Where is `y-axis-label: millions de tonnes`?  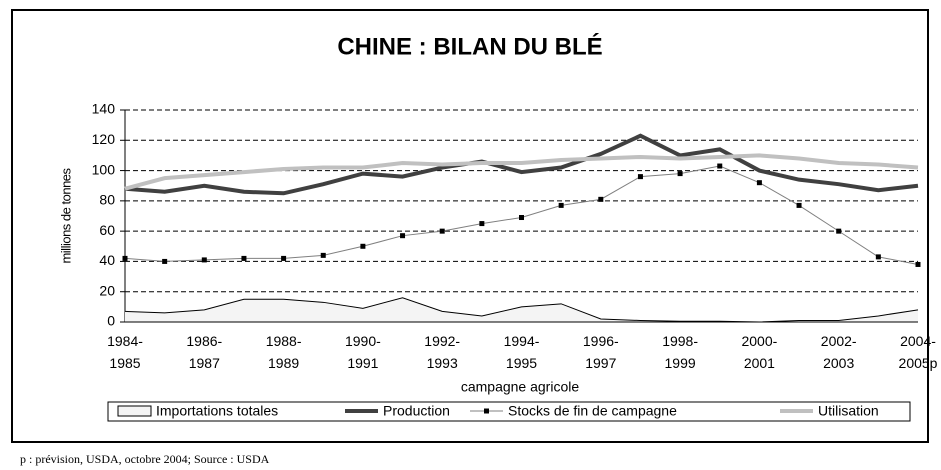
y-axis-label: millions de tonnes is located at coordinates (65, 215).